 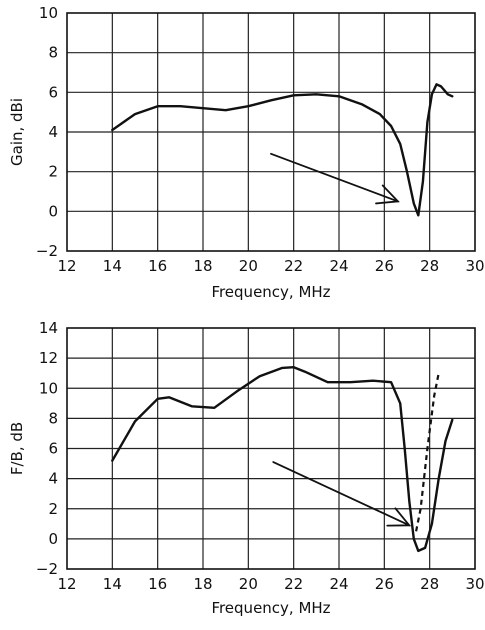 I want to click on dashed-series-line, so click(x=427, y=452).